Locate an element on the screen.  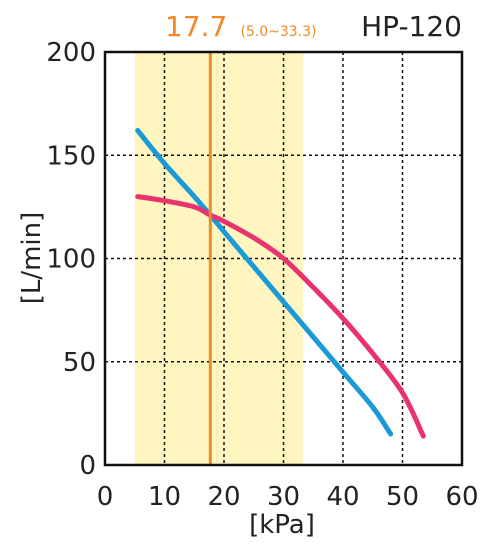
operating-point-value: 17.7 is located at coordinates (196, 26).